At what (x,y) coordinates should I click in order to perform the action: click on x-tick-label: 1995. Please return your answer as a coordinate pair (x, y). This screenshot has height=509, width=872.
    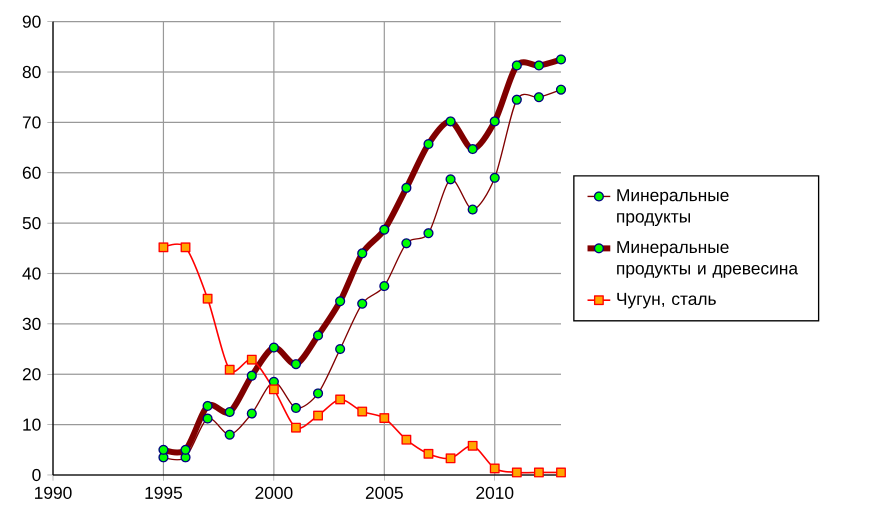
    Looking at the image, I should click on (163, 492).